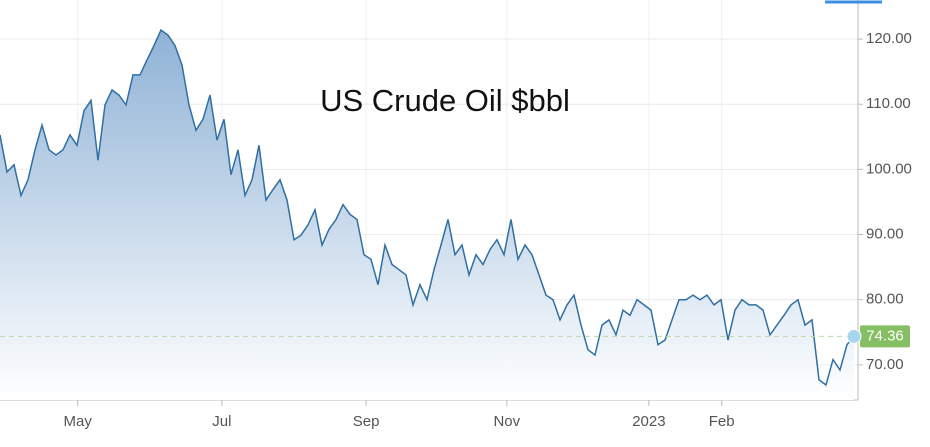 Image resolution: width=930 pixels, height=447 pixels. Describe the element at coordinates (366, 421) in the screenshot. I see `x-tick-label: Sep` at that location.